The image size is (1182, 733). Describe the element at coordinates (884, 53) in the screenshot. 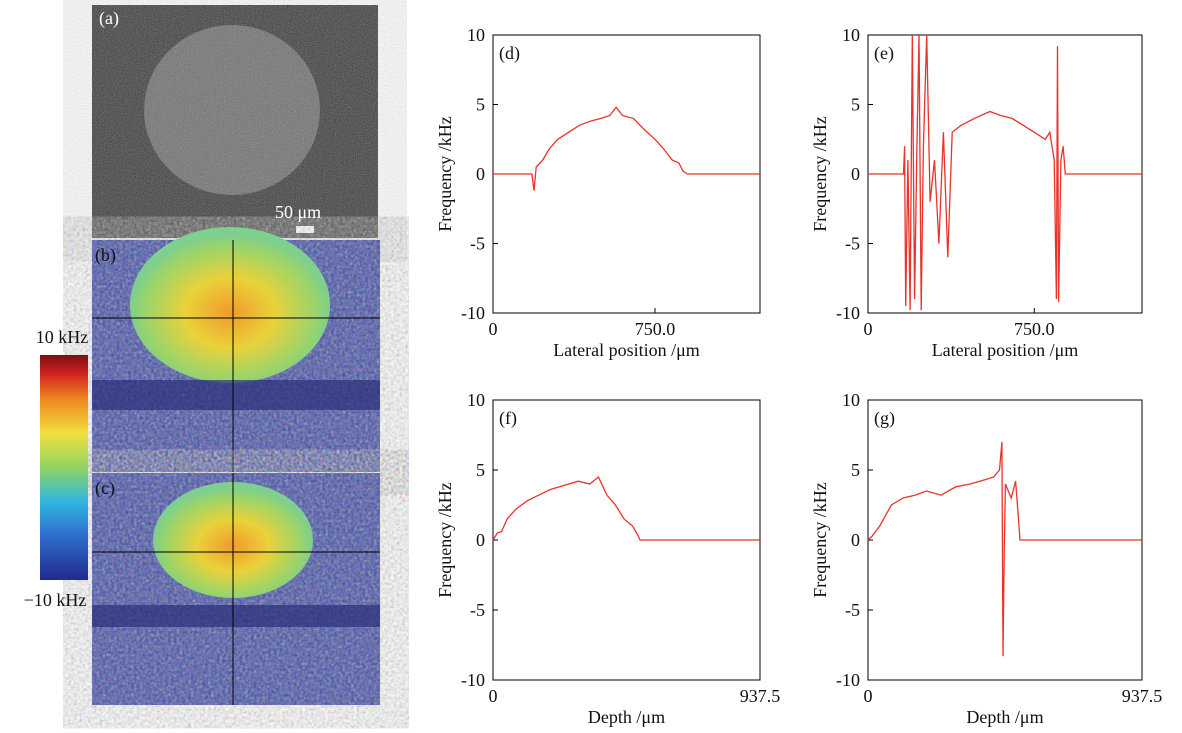

I see `panel-label: (e)` at that location.